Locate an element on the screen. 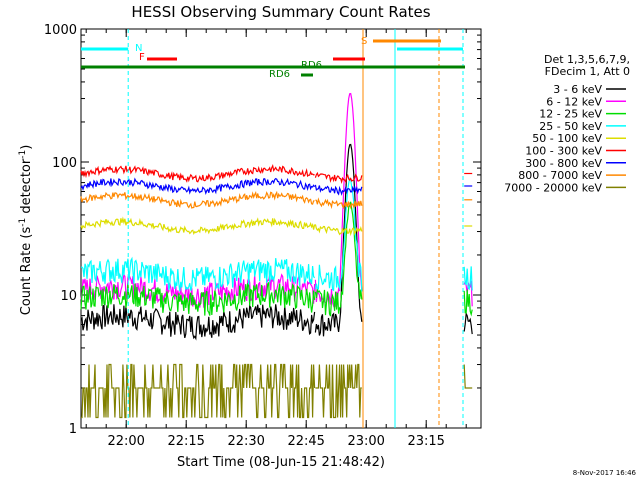  x-axis-label: Start Time (08-Jun-15 21:48:42) is located at coordinates (281, 462).